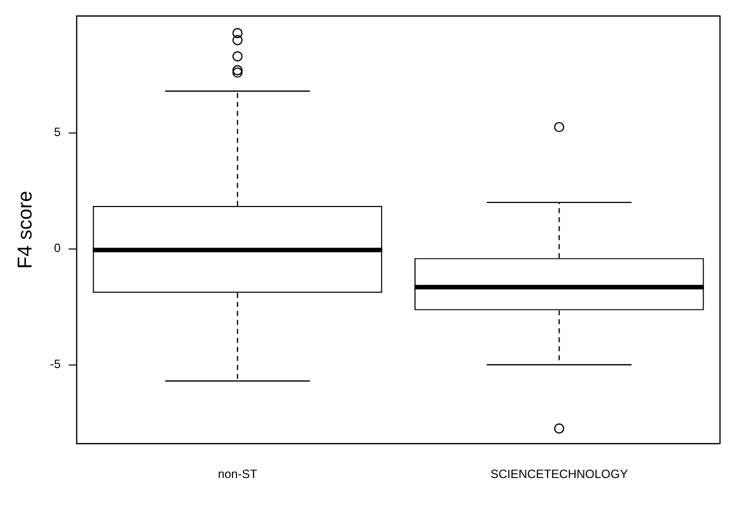 Image resolution: width=736 pixels, height=516 pixels. Describe the element at coordinates (238, 474) in the screenshot. I see `x-tick-label: non-ST` at that location.